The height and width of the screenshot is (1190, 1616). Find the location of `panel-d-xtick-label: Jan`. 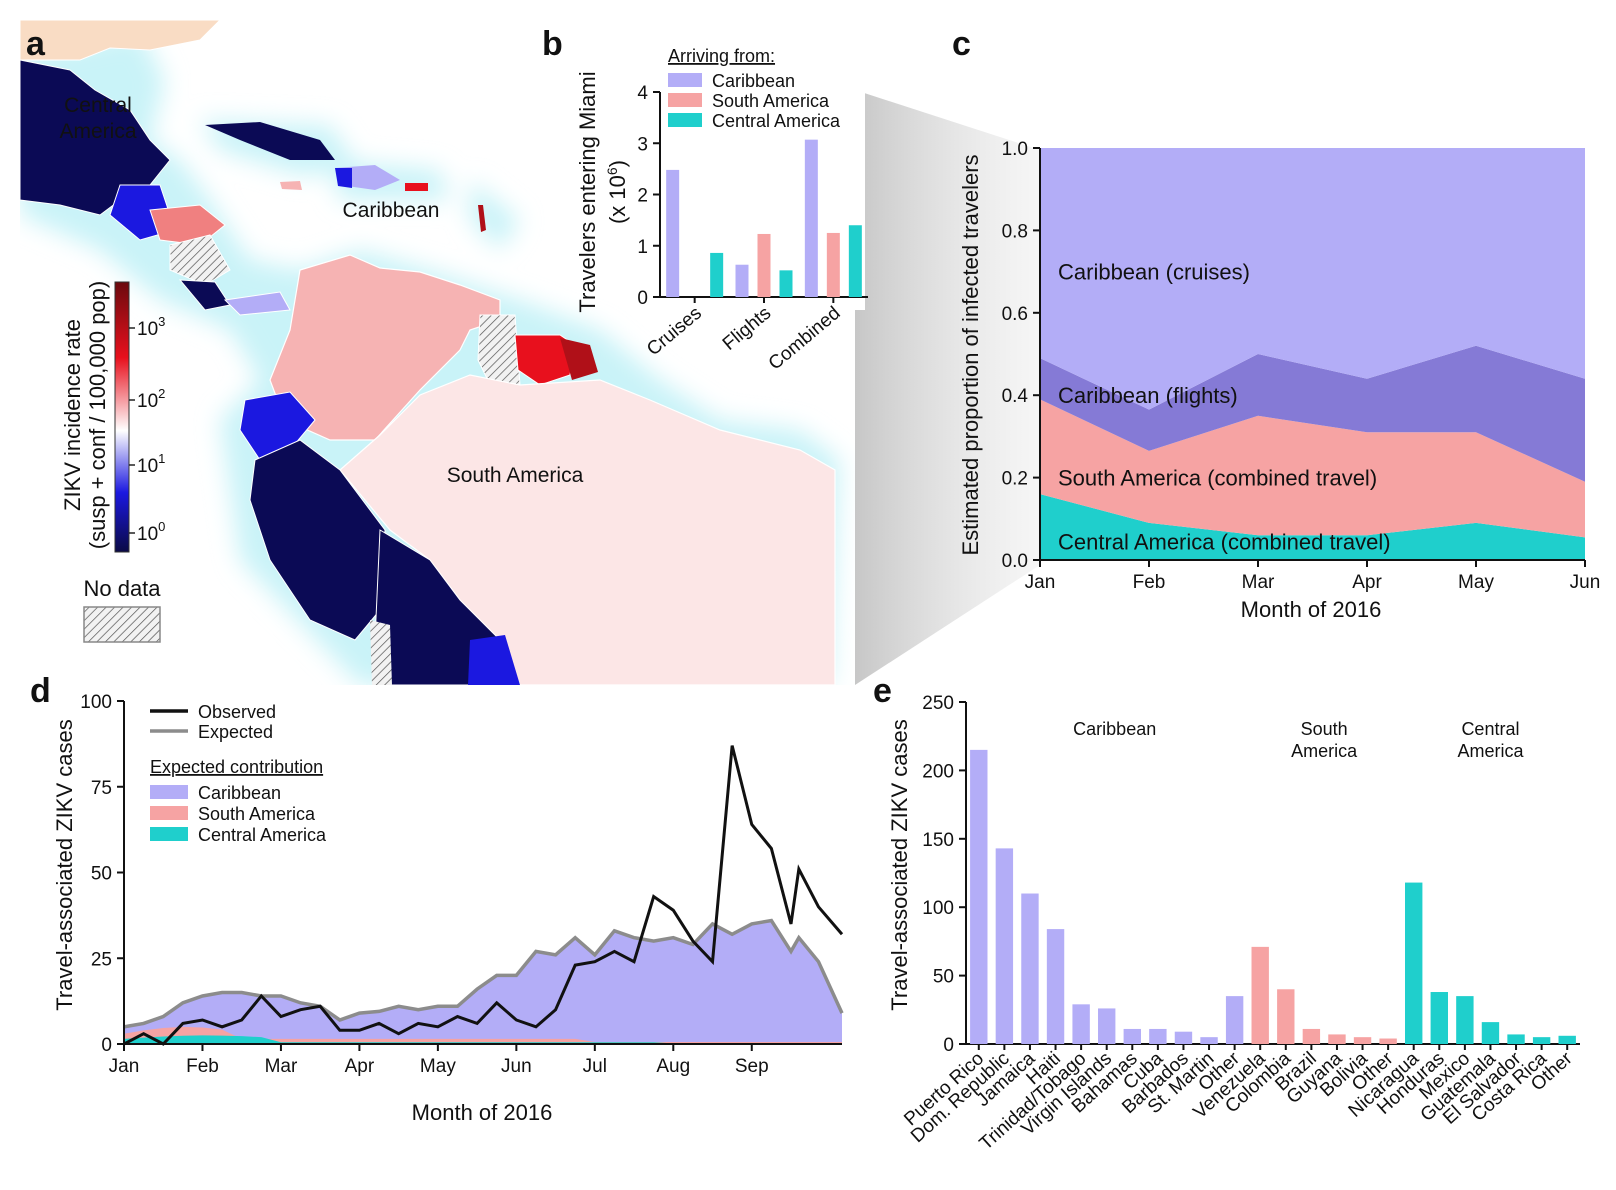

panel-d-xtick-label: Jan is located at coordinates (124, 1066).